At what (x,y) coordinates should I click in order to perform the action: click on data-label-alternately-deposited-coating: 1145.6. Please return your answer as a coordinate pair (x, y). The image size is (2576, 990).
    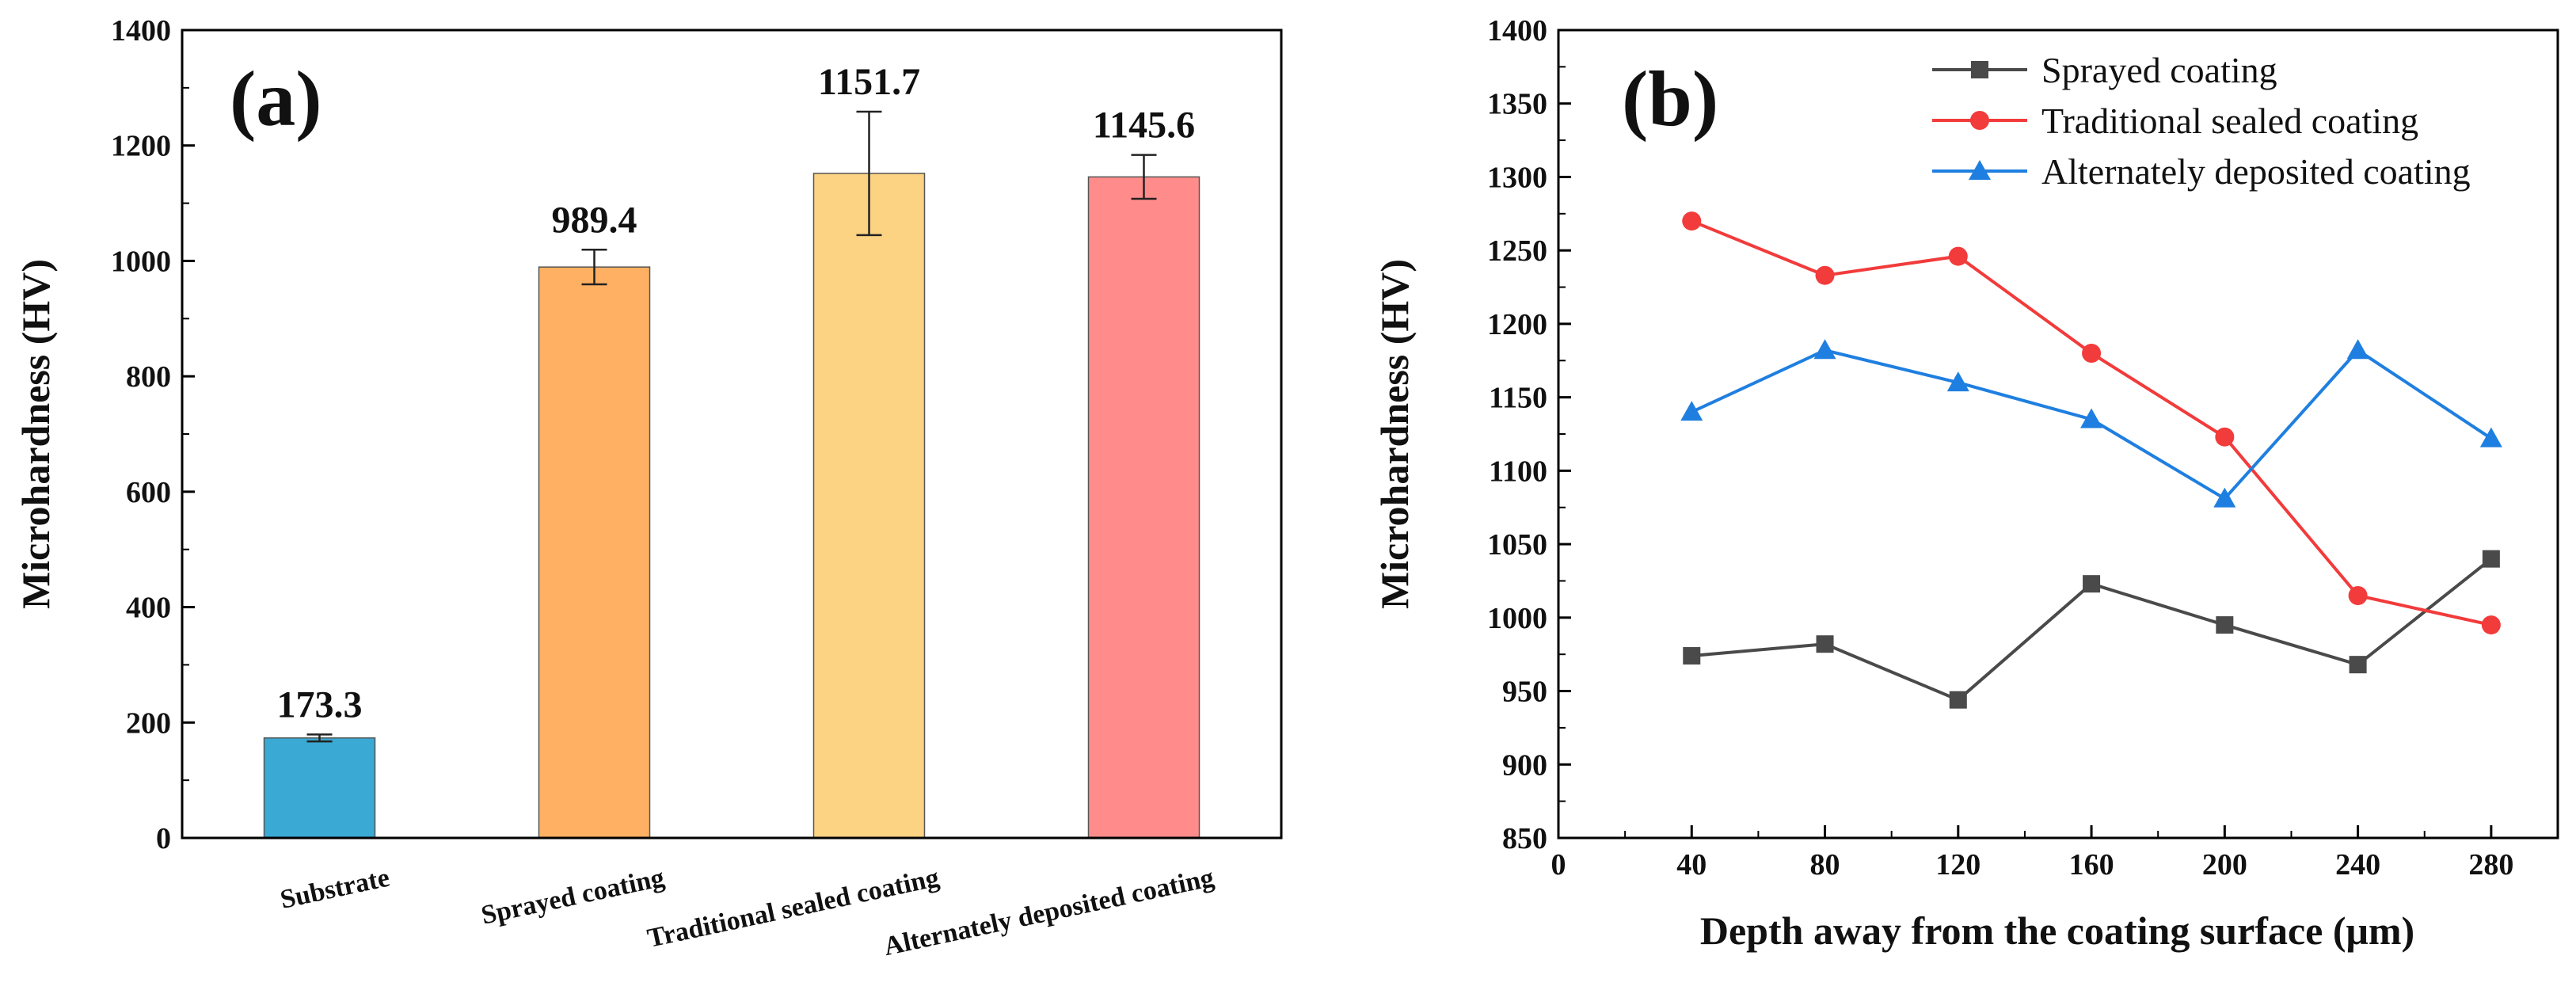
    Looking at the image, I should click on (1144, 126).